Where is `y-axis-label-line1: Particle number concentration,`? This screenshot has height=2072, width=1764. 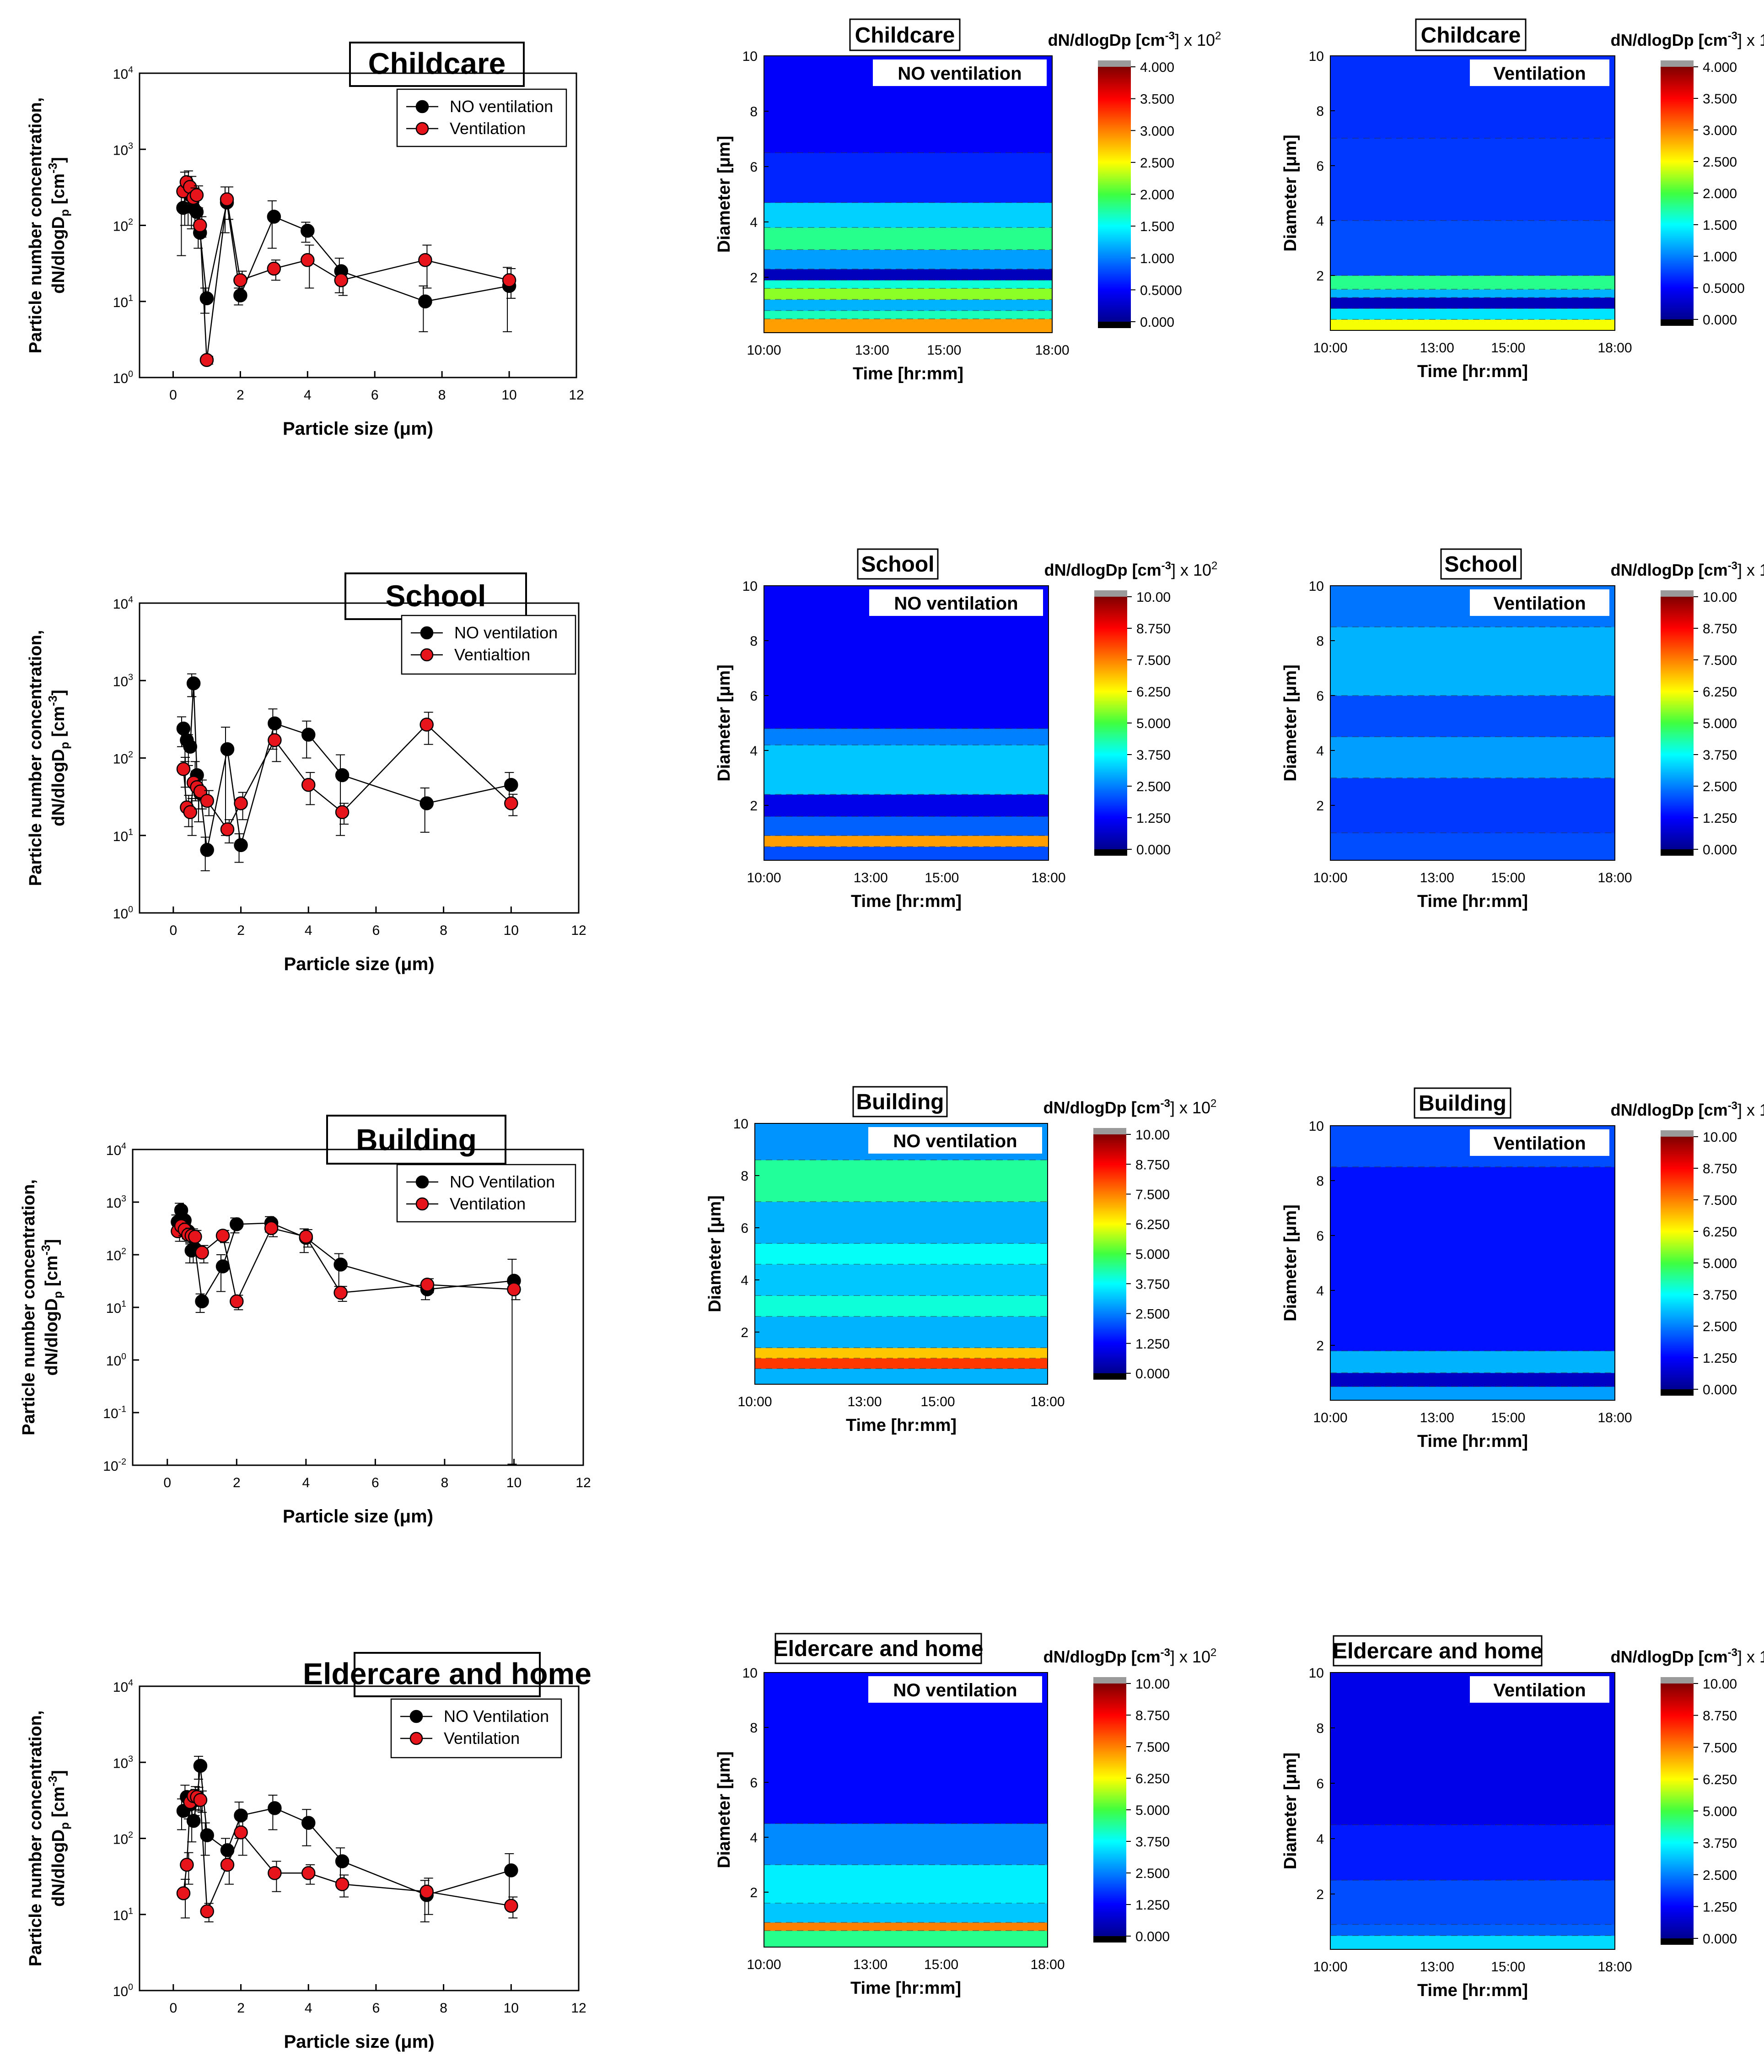 y-axis-label-line1: Particle number concentration, is located at coordinates (35, 758).